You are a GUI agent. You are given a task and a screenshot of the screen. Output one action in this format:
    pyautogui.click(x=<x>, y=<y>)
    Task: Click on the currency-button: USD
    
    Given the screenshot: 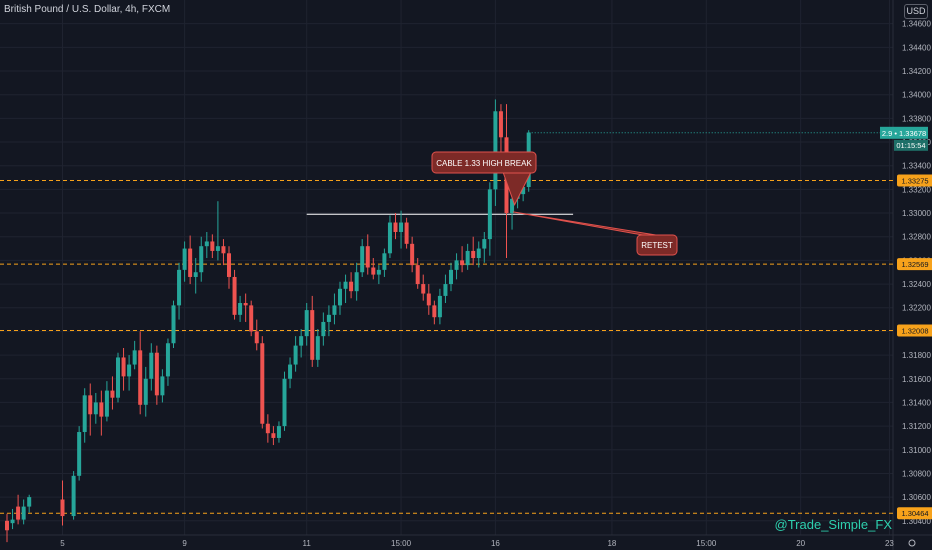 What is the action you would take?
    pyautogui.click(x=916, y=11)
    